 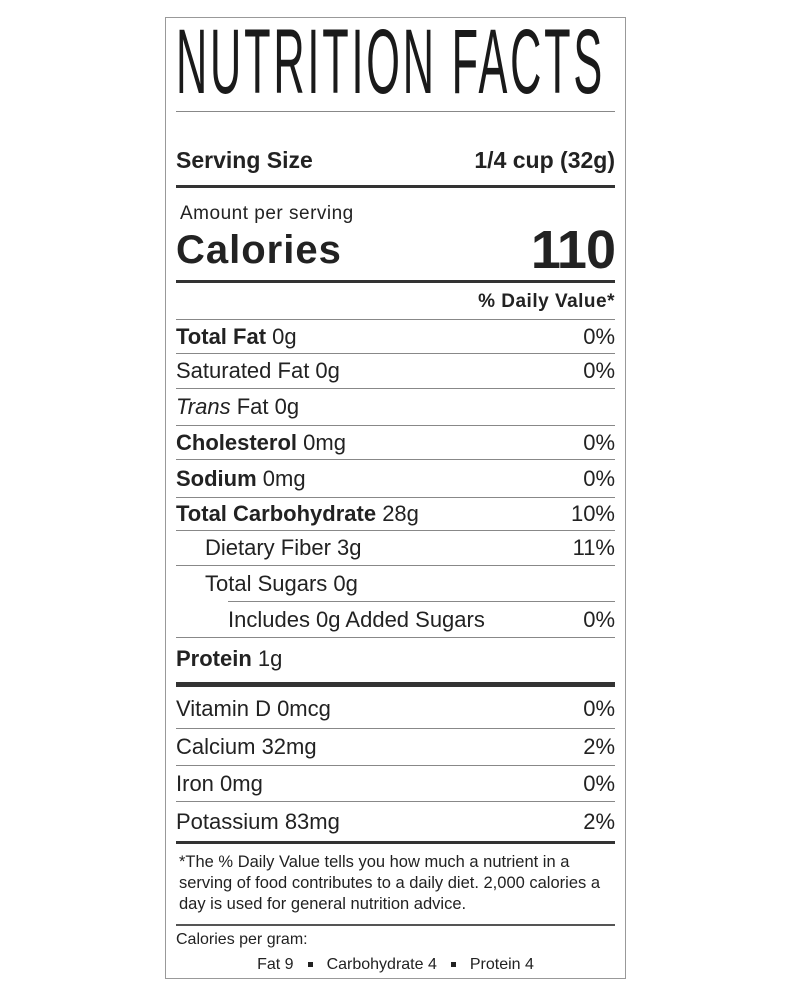 I want to click on vitamin-name: Potassium 83mg, so click(x=258, y=821).